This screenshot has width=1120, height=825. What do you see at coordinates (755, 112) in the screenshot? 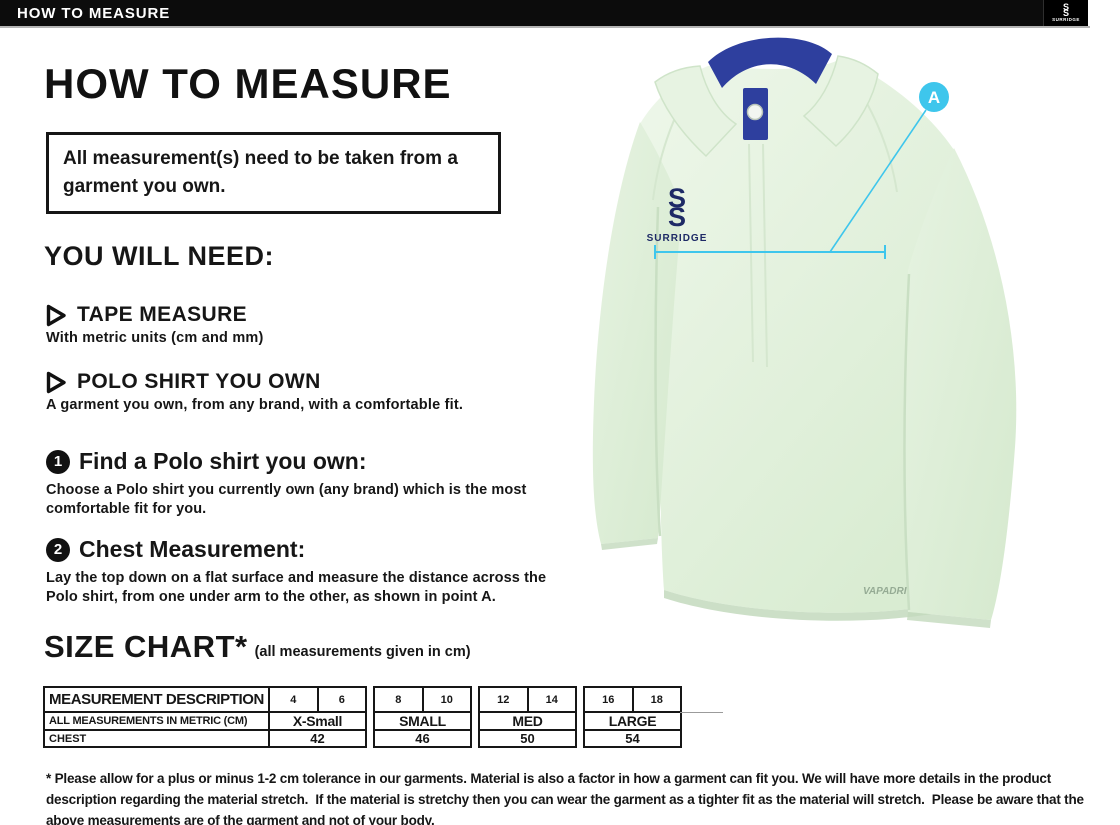
I see `shirt-button` at bounding box center [755, 112].